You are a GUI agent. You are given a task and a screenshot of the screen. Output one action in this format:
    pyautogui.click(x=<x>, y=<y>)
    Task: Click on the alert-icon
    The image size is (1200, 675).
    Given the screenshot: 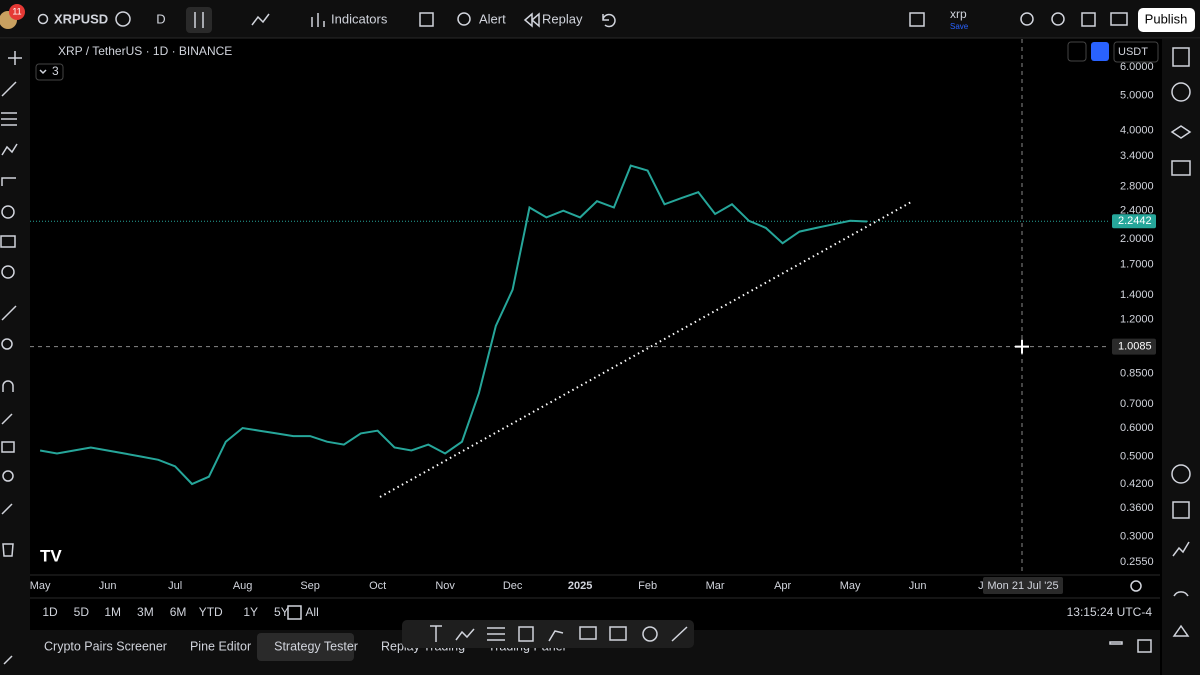 What is the action you would take?
    pyautogui.click(x=464, y=19)
    